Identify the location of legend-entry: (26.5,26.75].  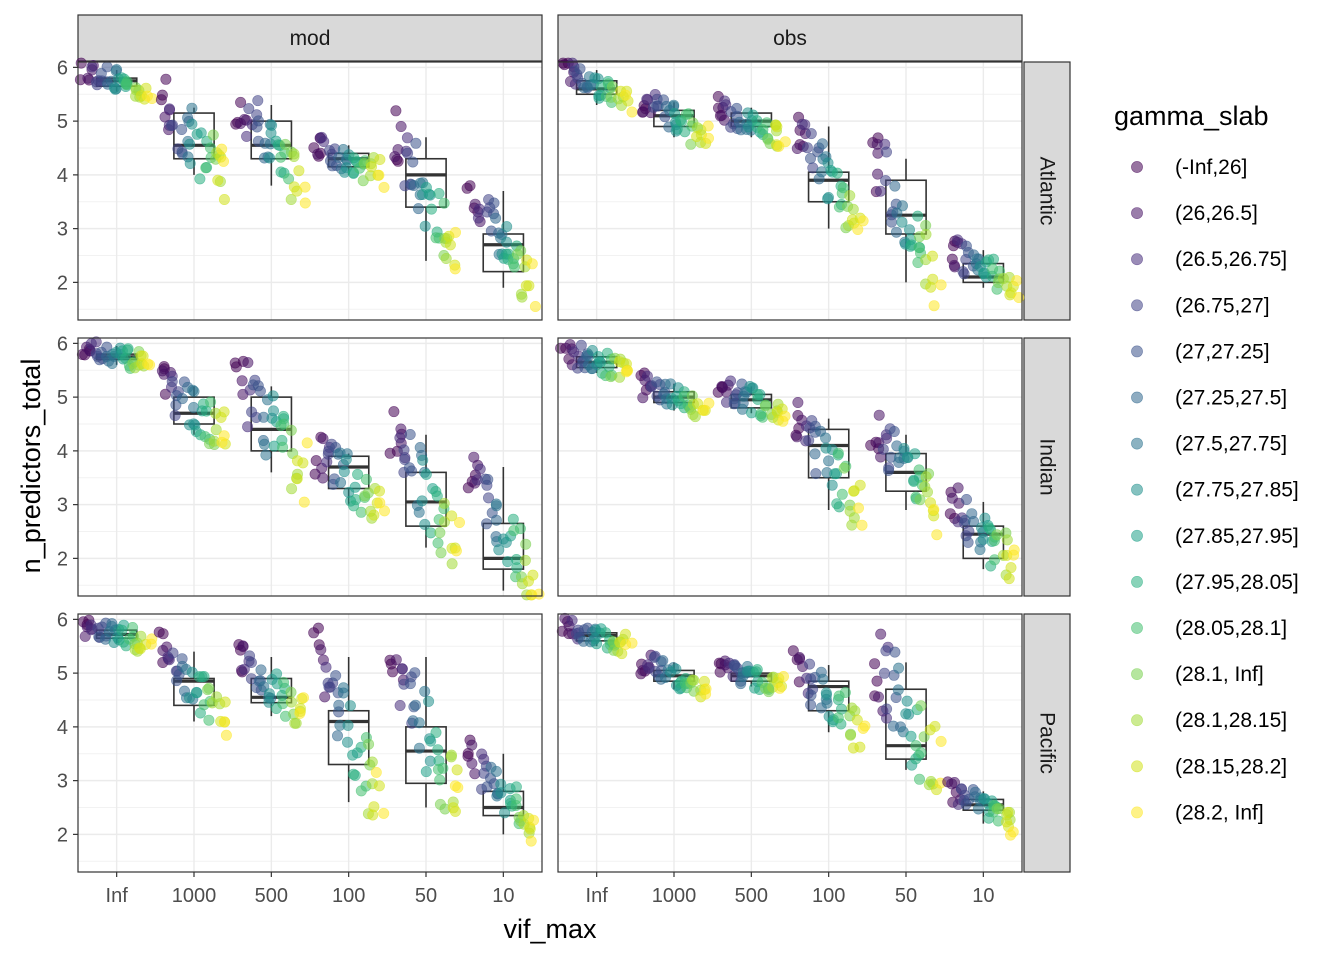
(1209, 259).